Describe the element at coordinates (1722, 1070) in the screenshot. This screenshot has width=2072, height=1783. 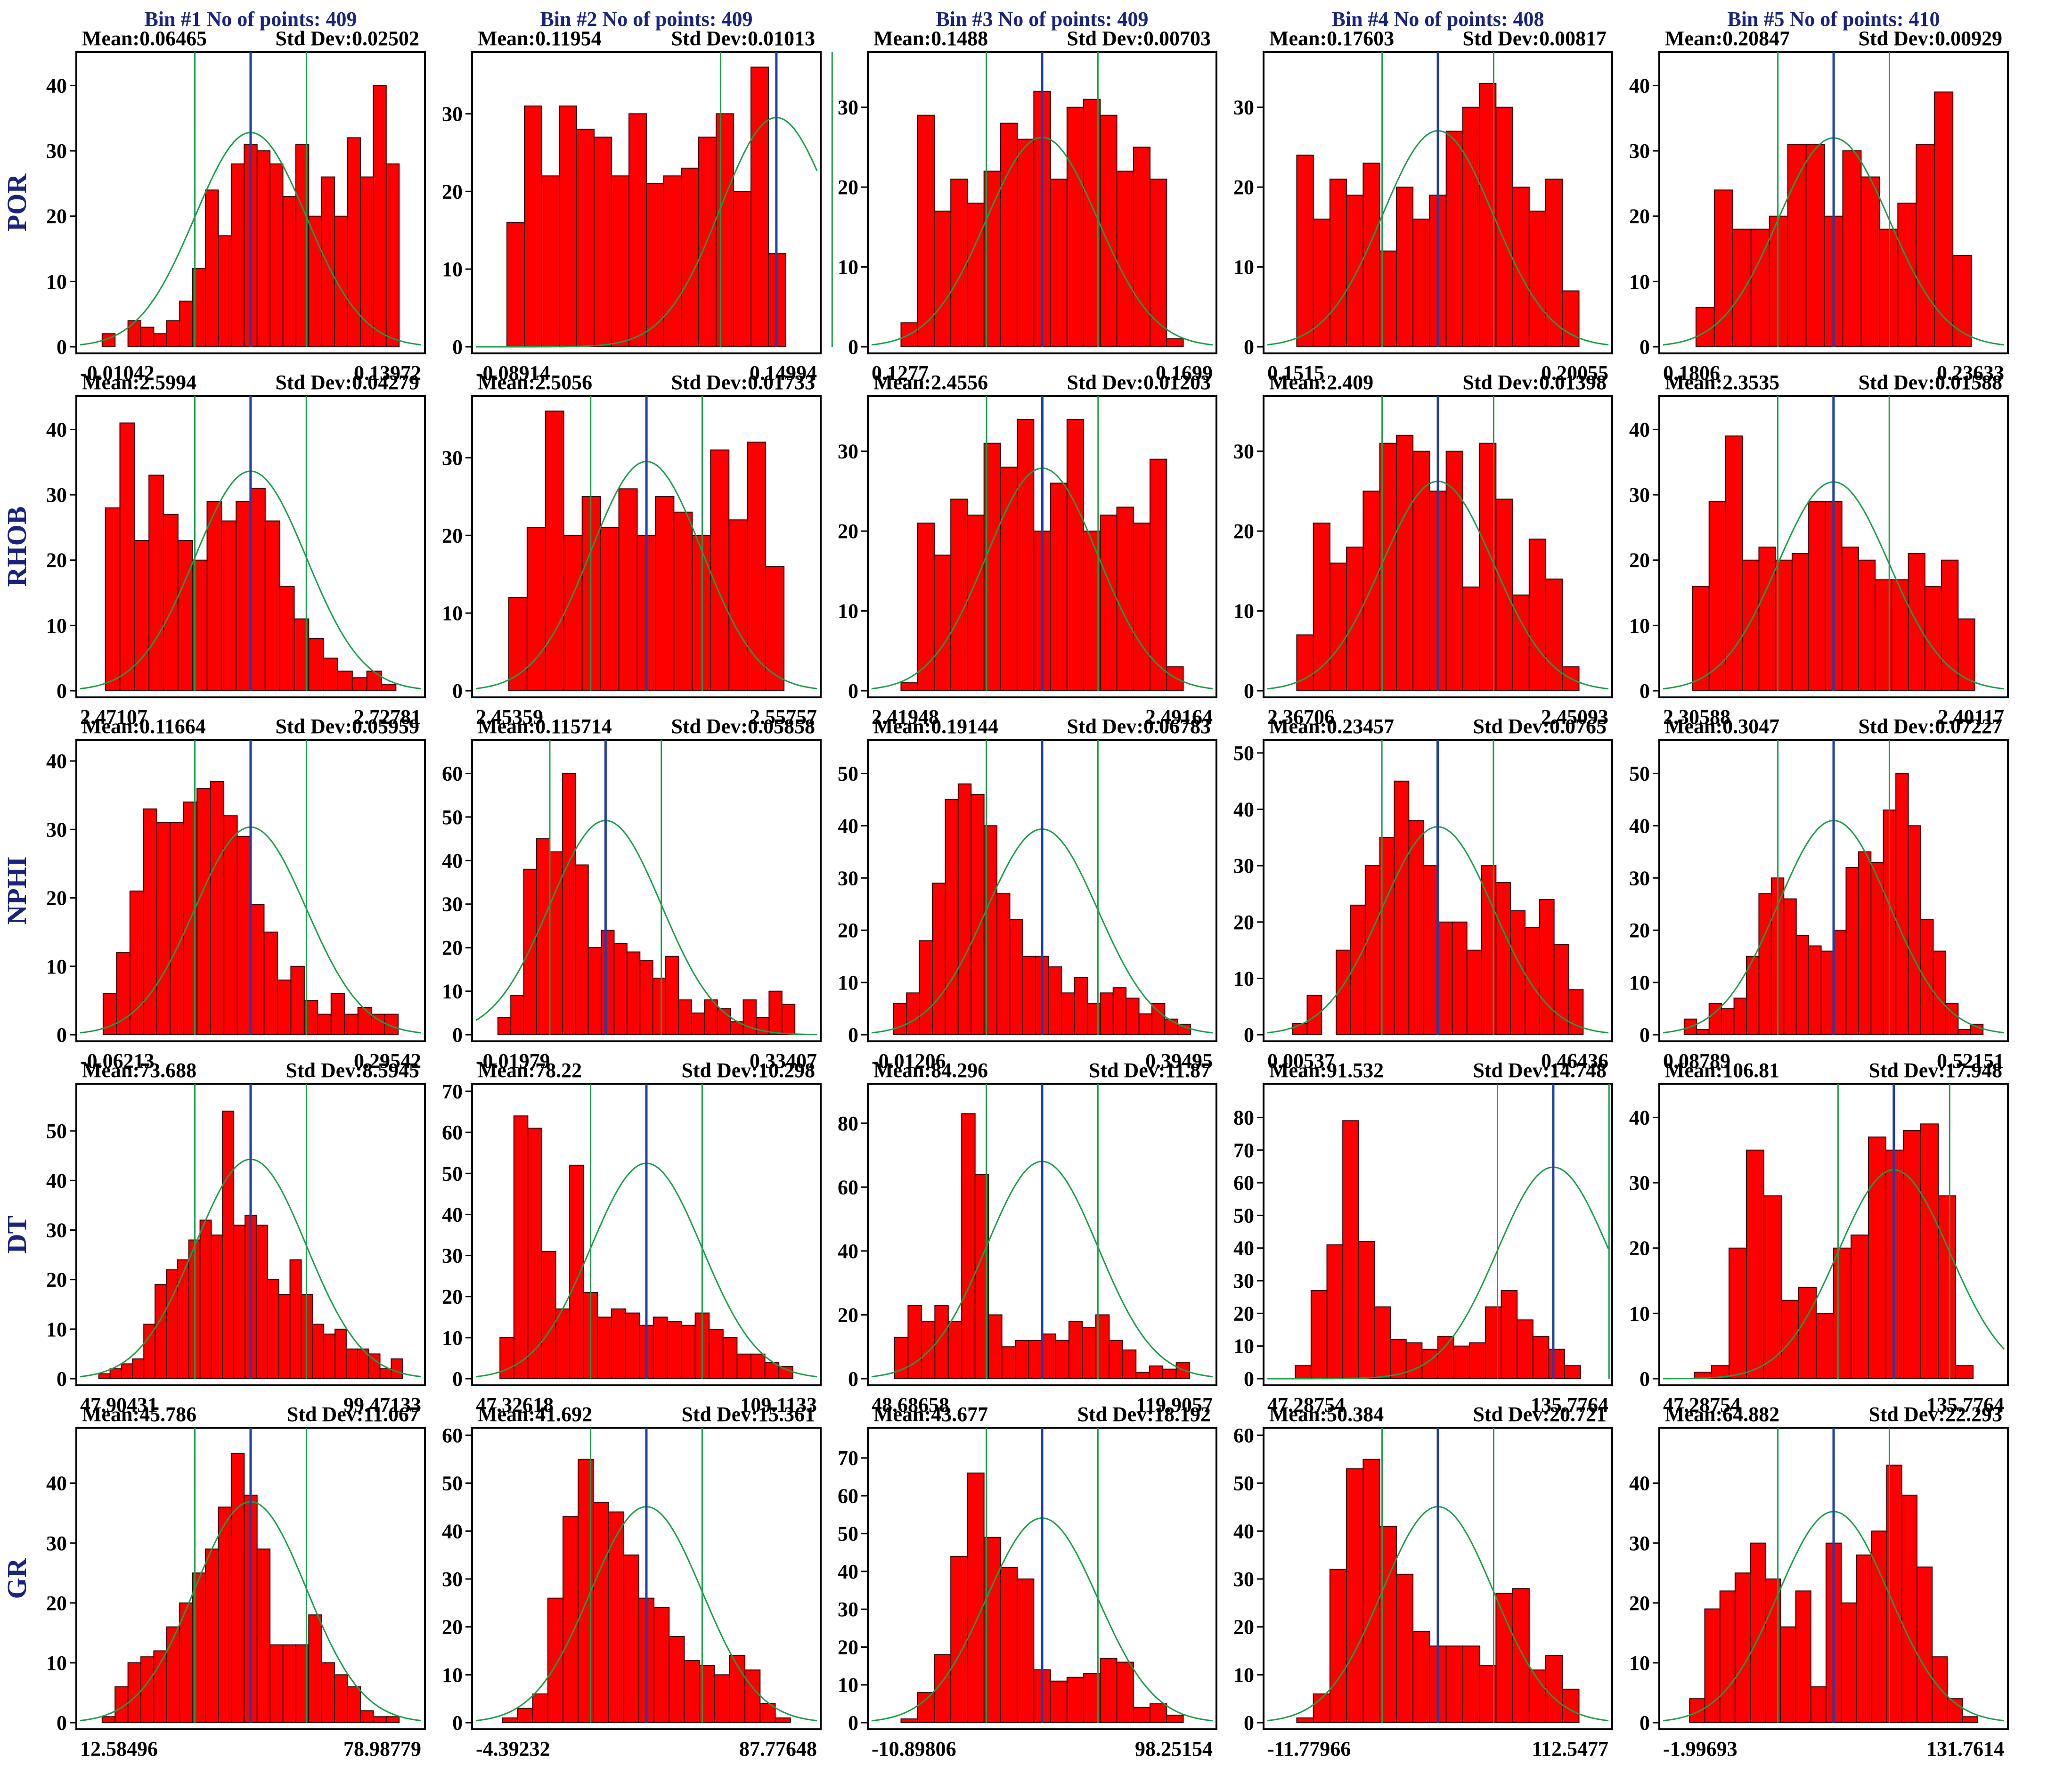
I see `mean-label: Mean:106.81` at that location.